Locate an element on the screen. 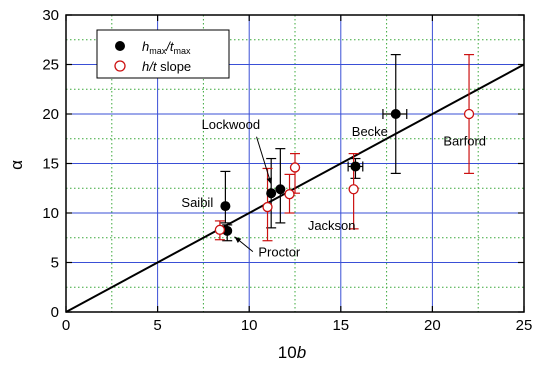 The image size is (536, 368). x-tick-label: 5 is located at coordinates (157, 325).